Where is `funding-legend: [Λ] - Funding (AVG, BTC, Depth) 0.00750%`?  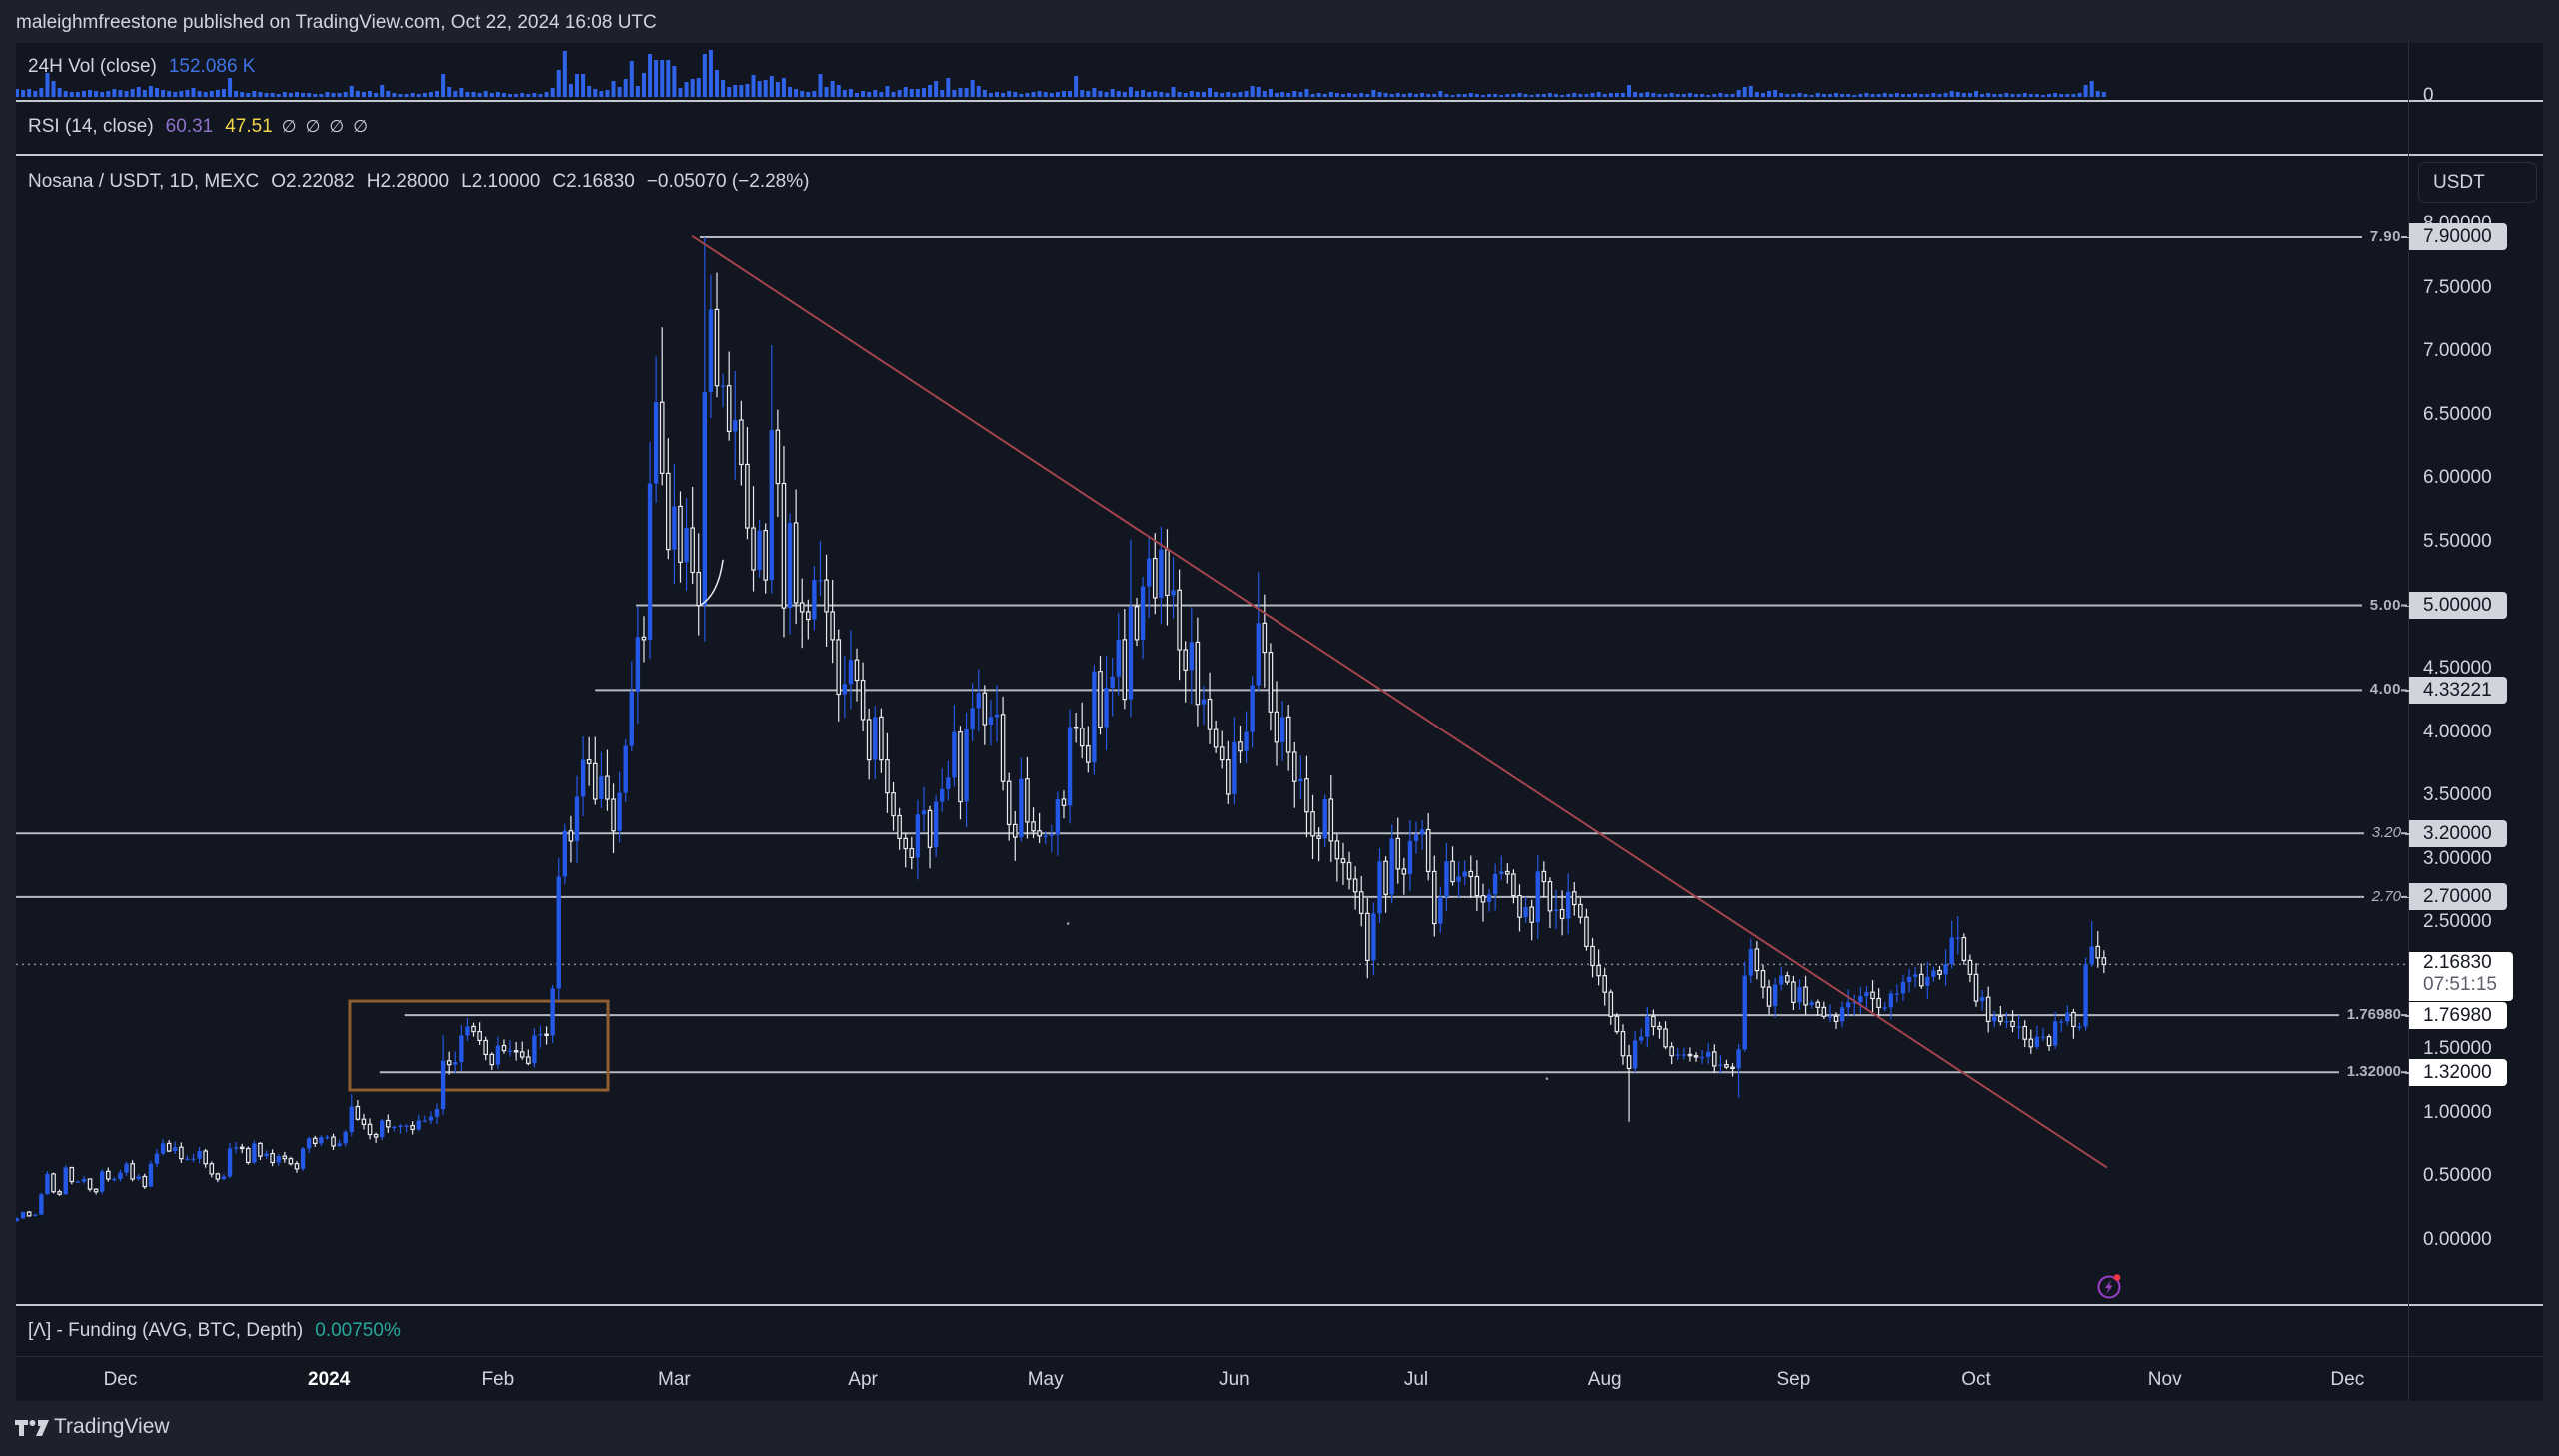 funding-legend: [Λ] - Funding (AVG, BTC, Depth) 0.00750% is located at coordinates (214, 1331).